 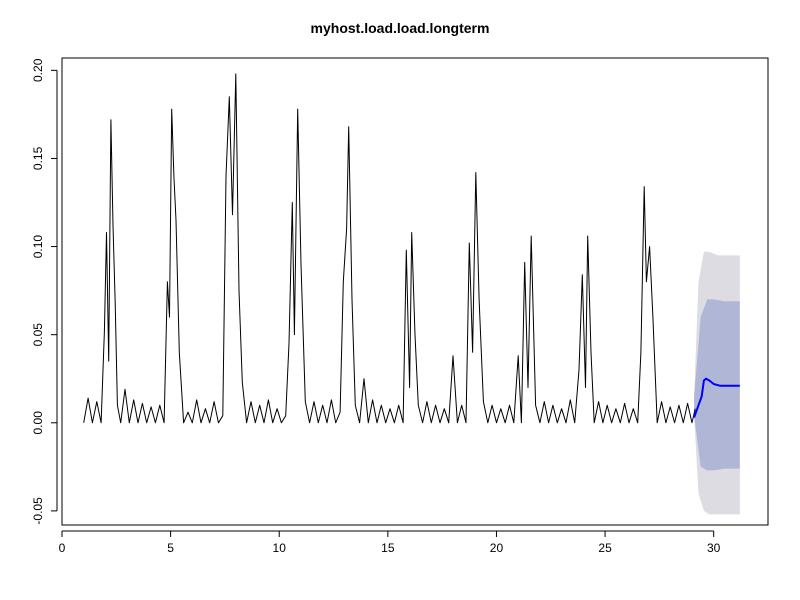 What do you see at coordinates (497, 548) in the screenshot?
I see `x-tick-label: 20` at bounding box center [497, 548].